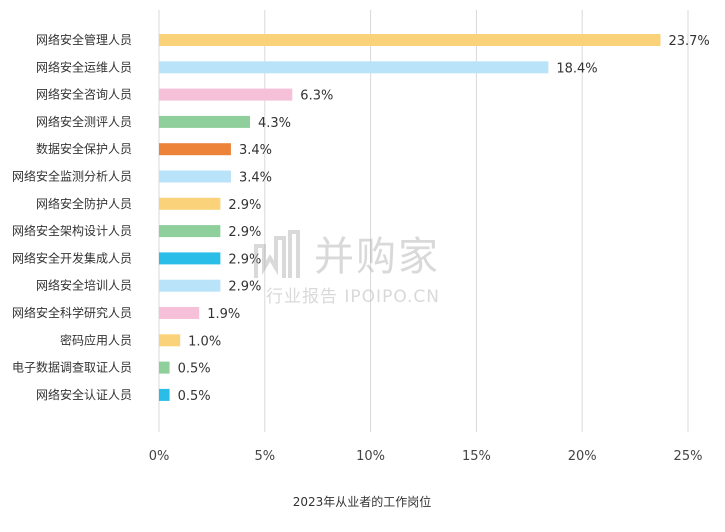 Image resolution: width=725 pixels, height=532 pixels. Describe the element at coordinates (72, 367) in the screenshot. I see `category-label: 电子数据调查取证人员` at that location.